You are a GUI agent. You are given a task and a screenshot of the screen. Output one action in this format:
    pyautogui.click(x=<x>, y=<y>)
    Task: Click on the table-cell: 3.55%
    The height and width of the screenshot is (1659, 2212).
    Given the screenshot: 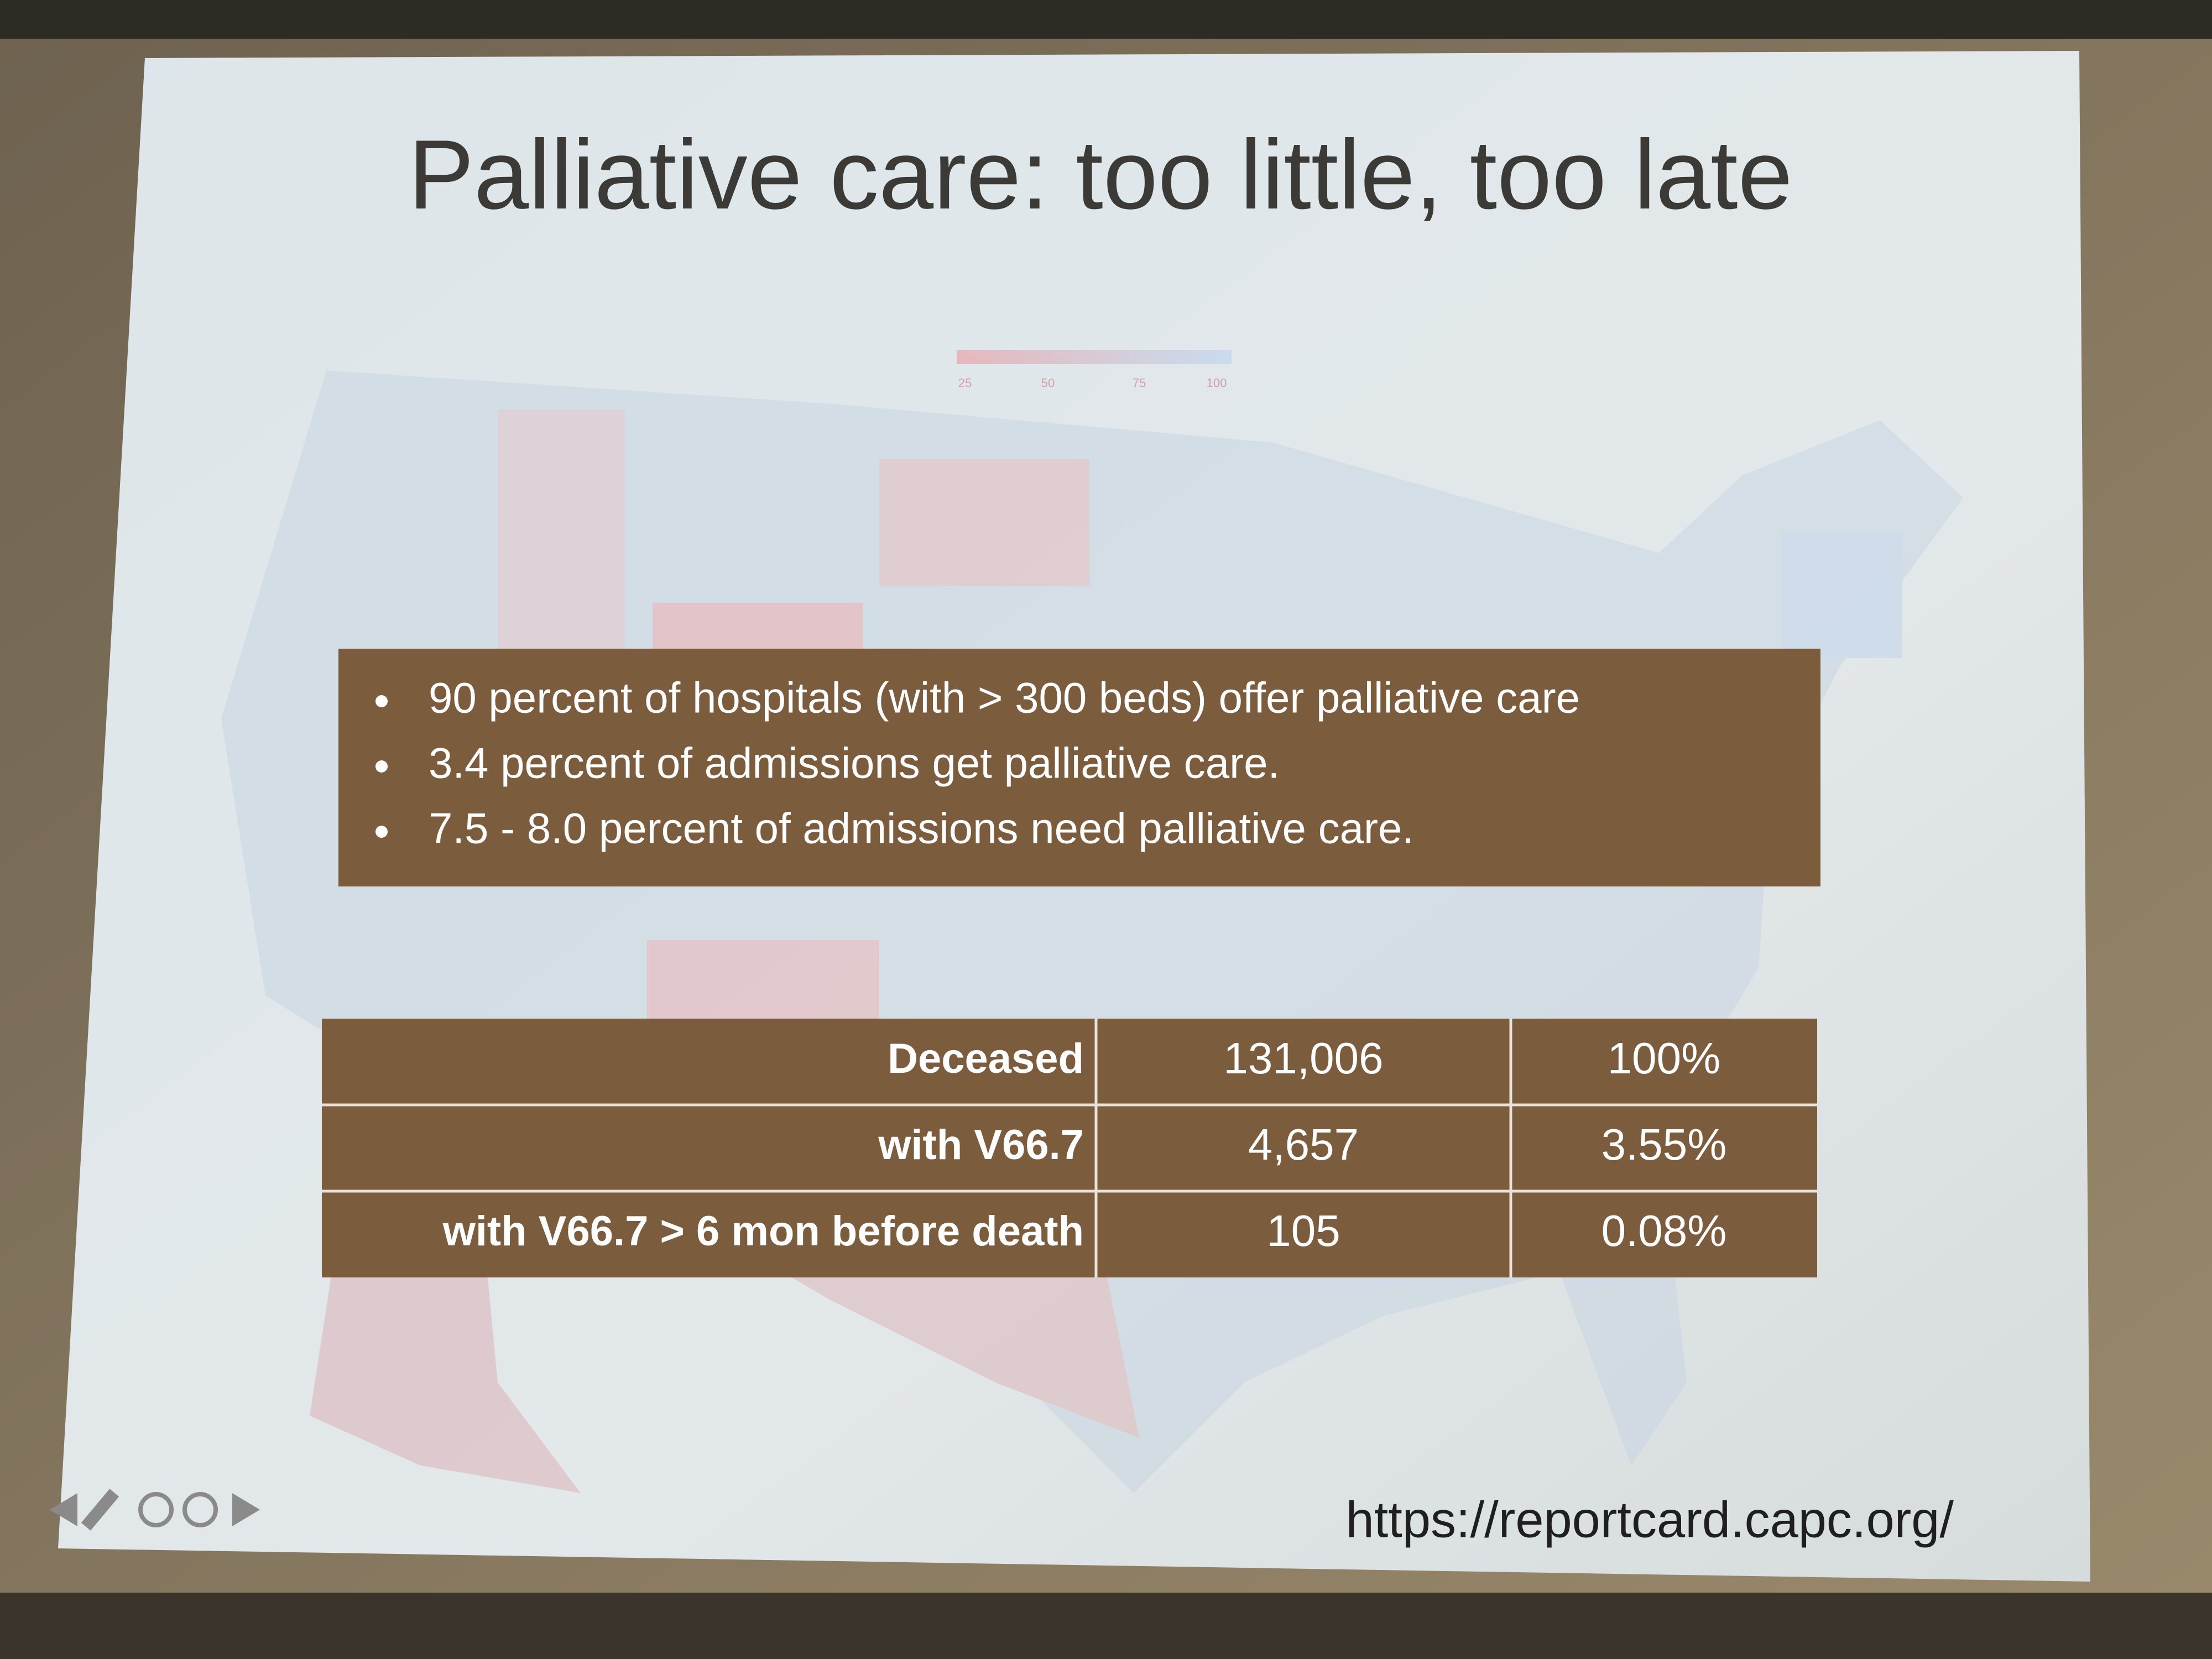 What is the action you would take?
    pyautogui.click(x=1664, y=1145)
    